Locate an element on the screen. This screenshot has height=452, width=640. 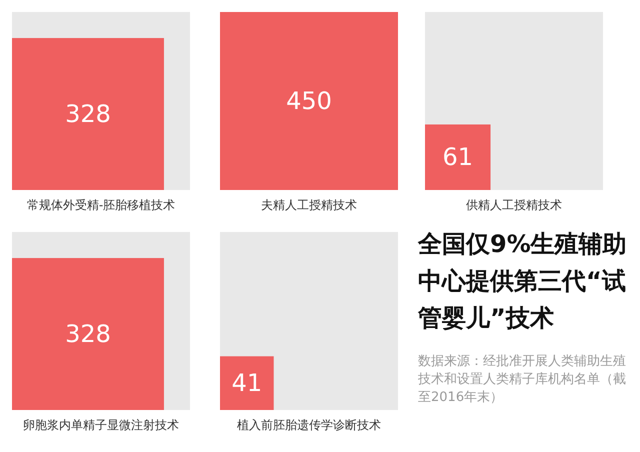
data-label: 61 is located at coordinates (458, 157).